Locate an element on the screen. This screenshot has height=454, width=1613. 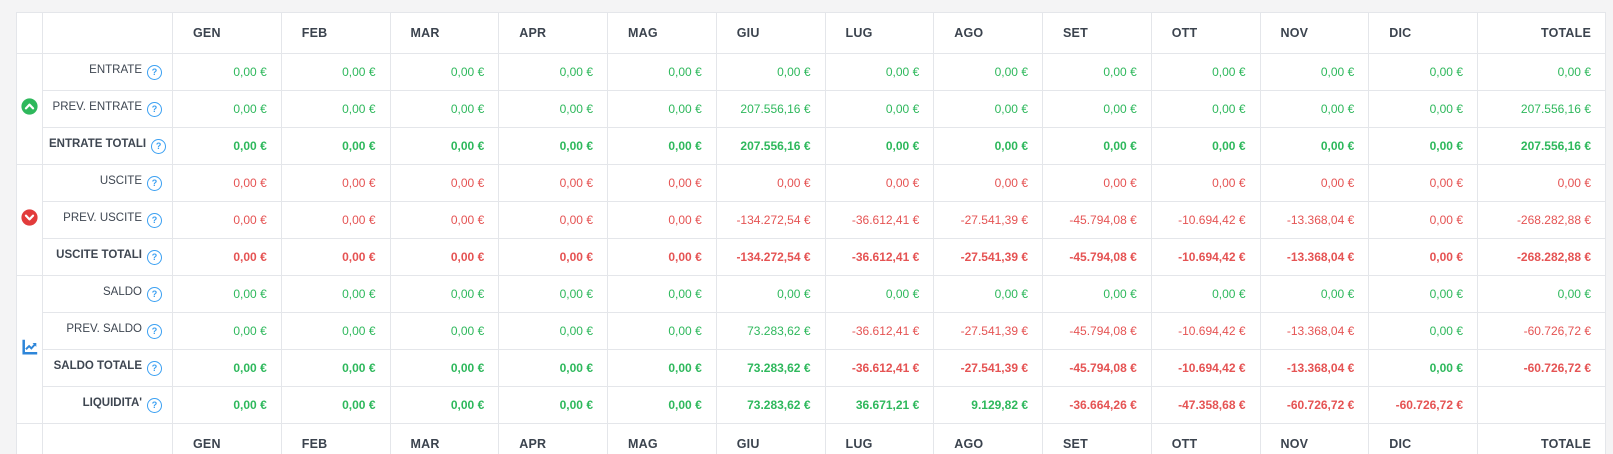
value-cell-prev-saldo-dic: 0,00 € is located at coordinates (1423, 331).